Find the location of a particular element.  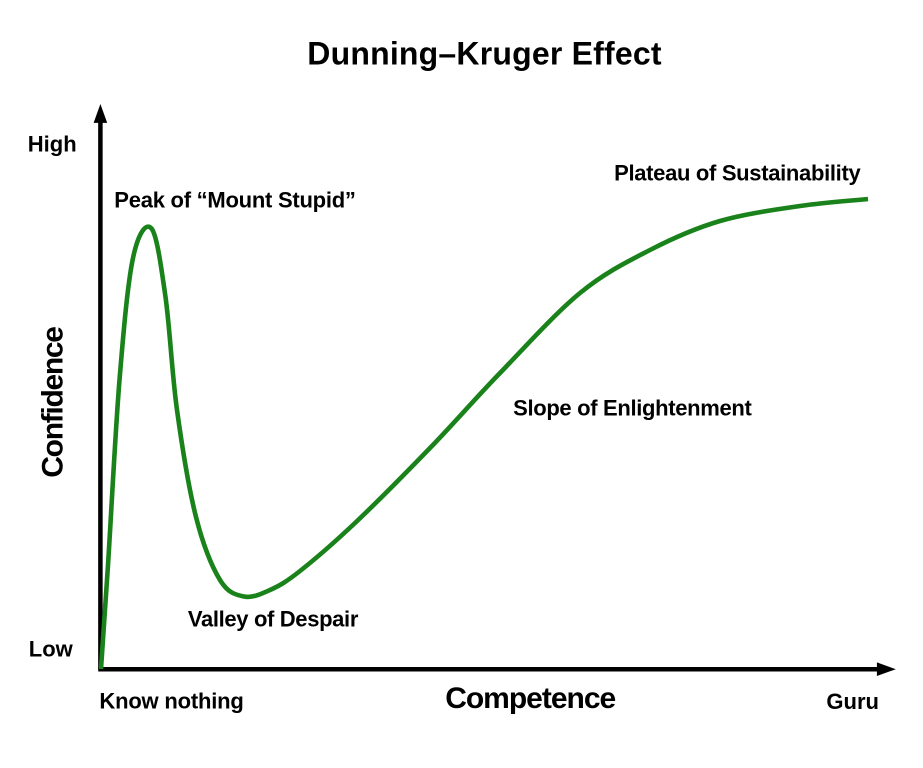

svg-text: Slope of Enlightenment is located at coordinates (632, 408).